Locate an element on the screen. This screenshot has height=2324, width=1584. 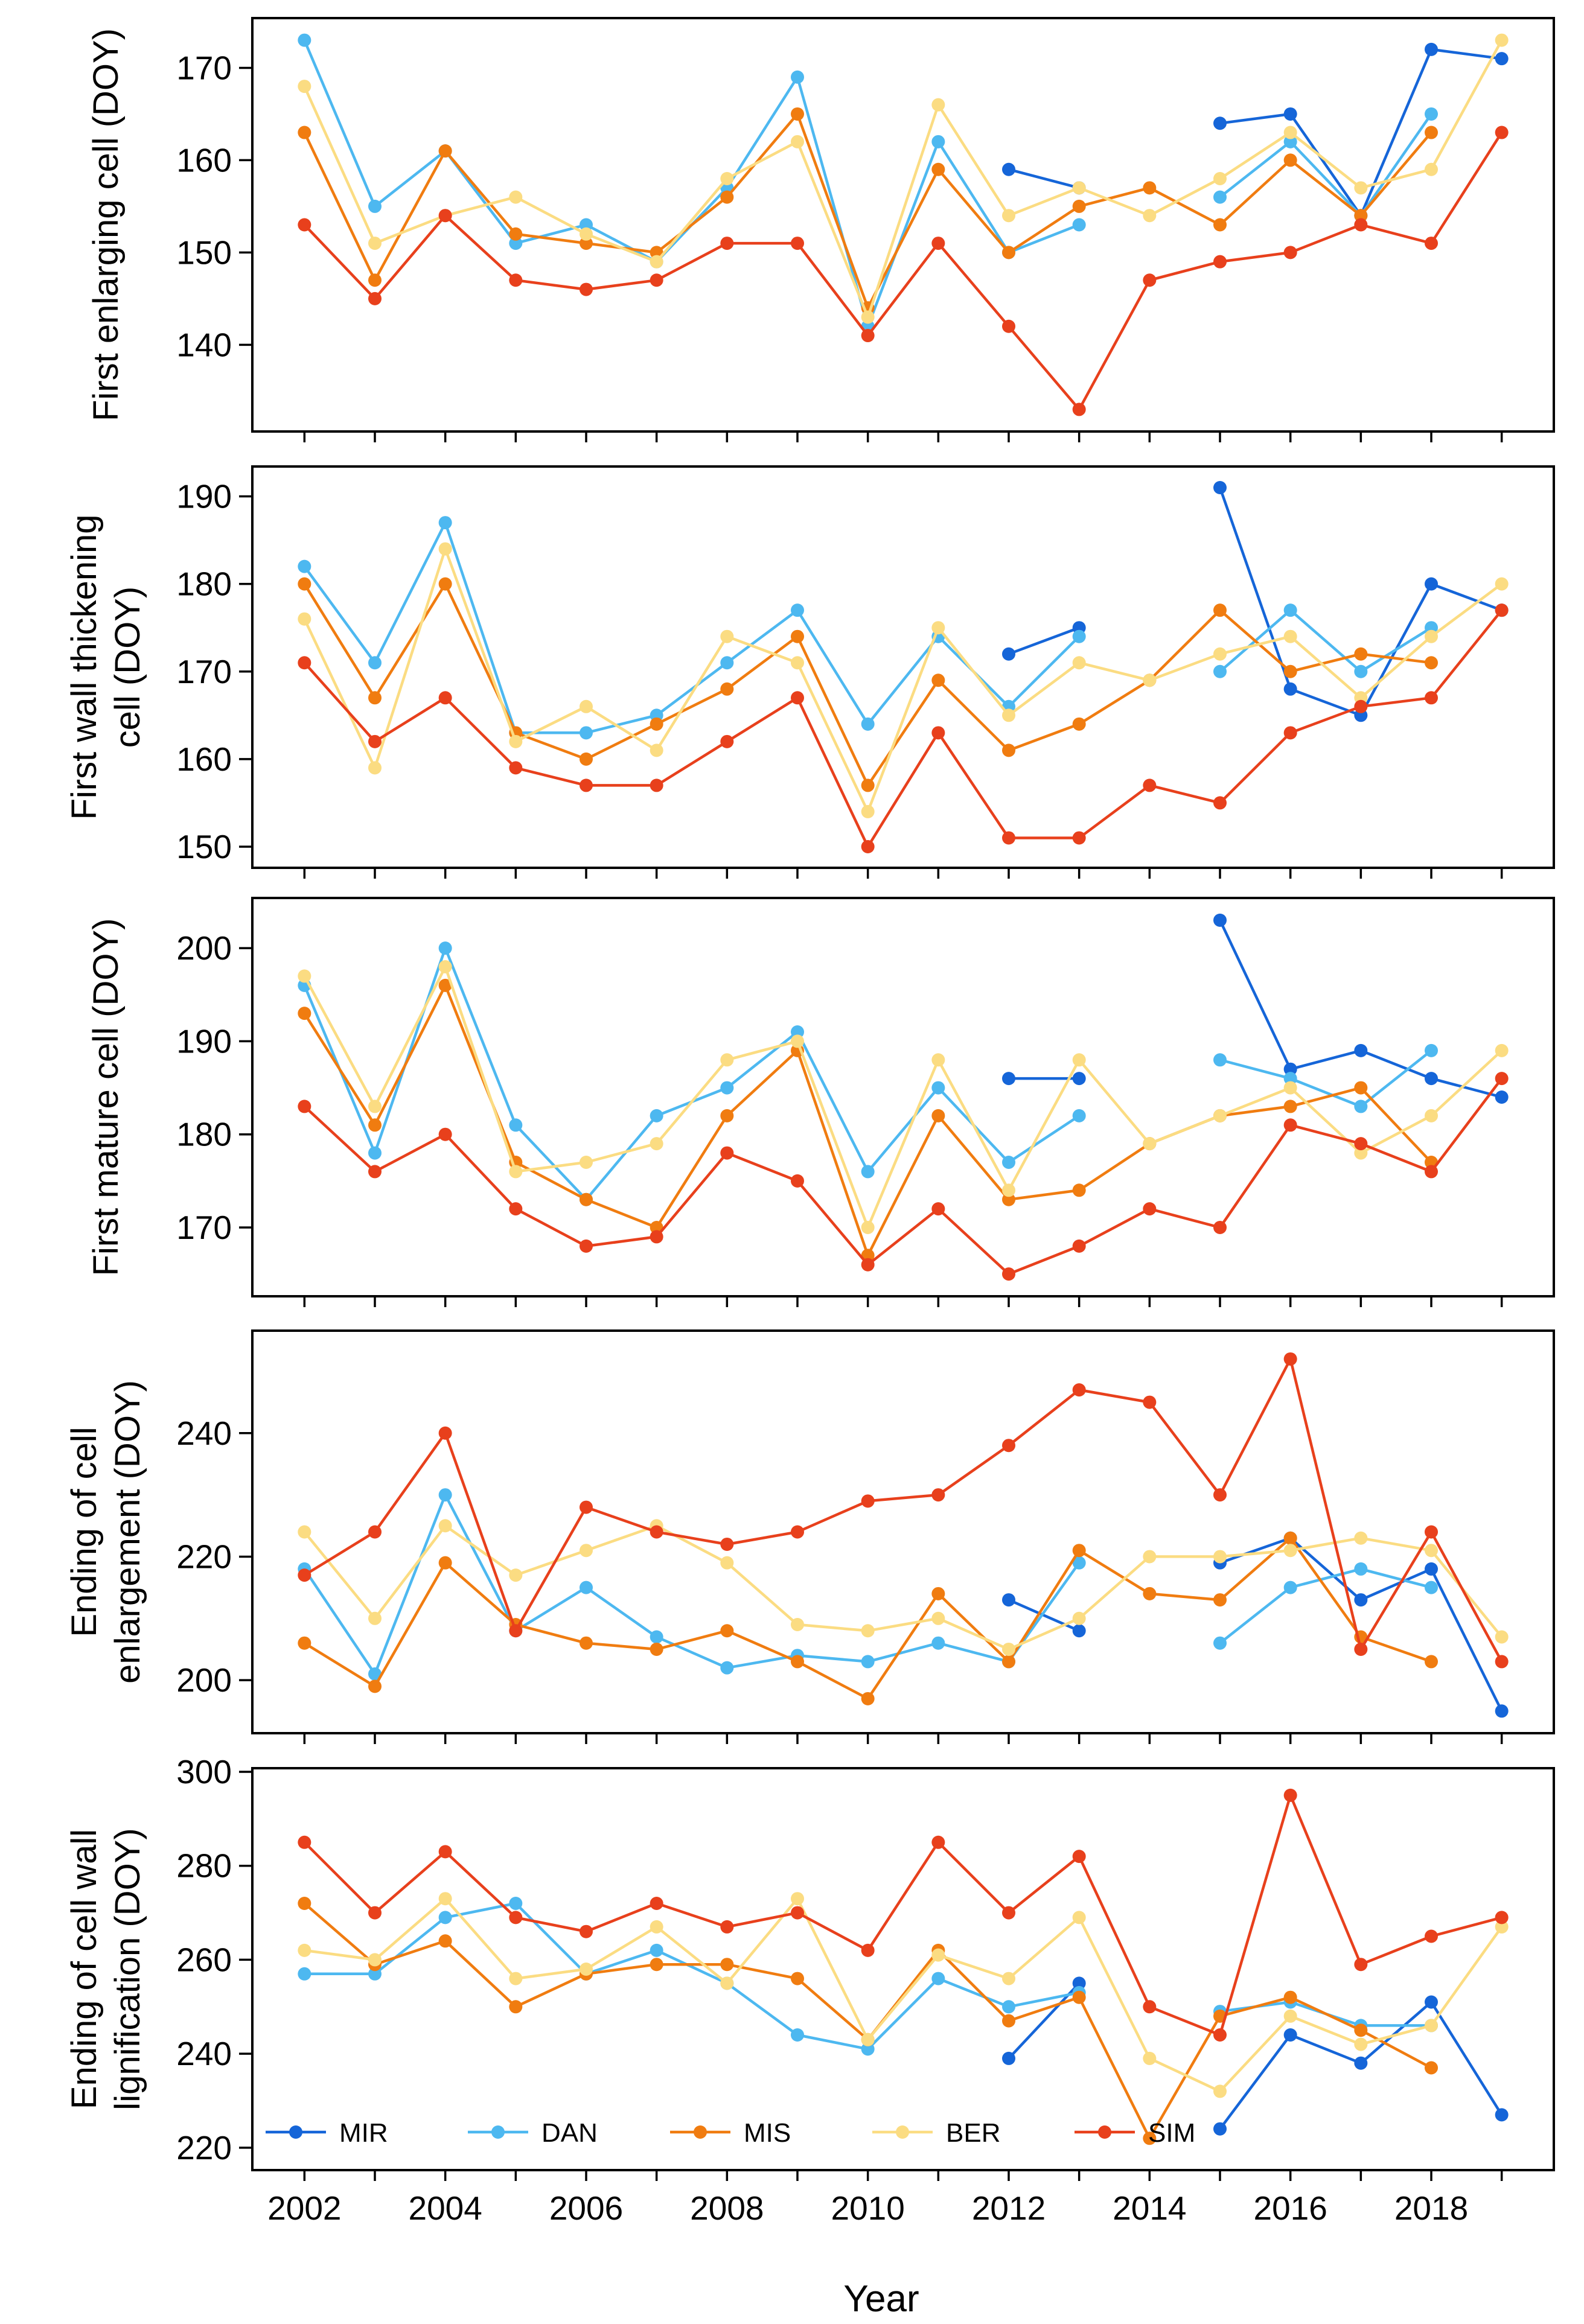
y-tick-label: 240 is located at coordinates (204, 2054).